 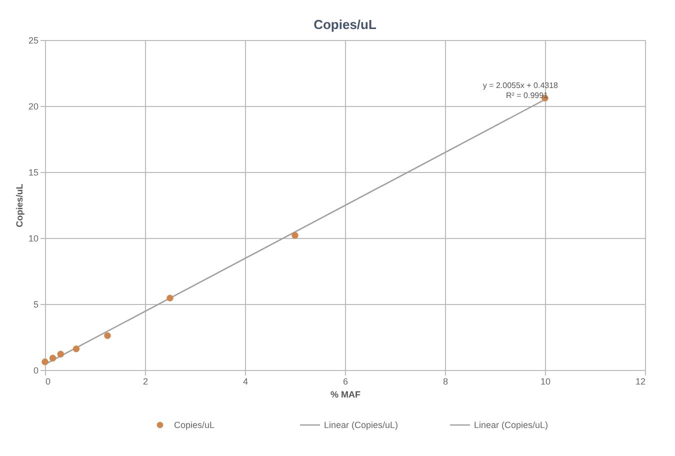 What do you see at coordinates (640, 381) in the screenshot?
I see `x-tick-label: 12` at bounding box center [640, 381].